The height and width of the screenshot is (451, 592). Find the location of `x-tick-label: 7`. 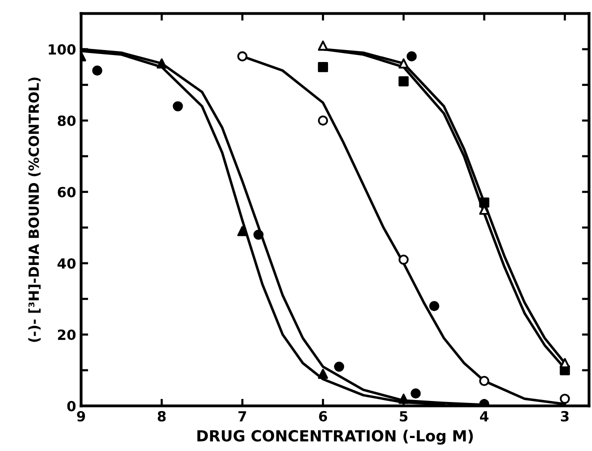

x-tick-label: 7 is located at coordinates (242, 416).